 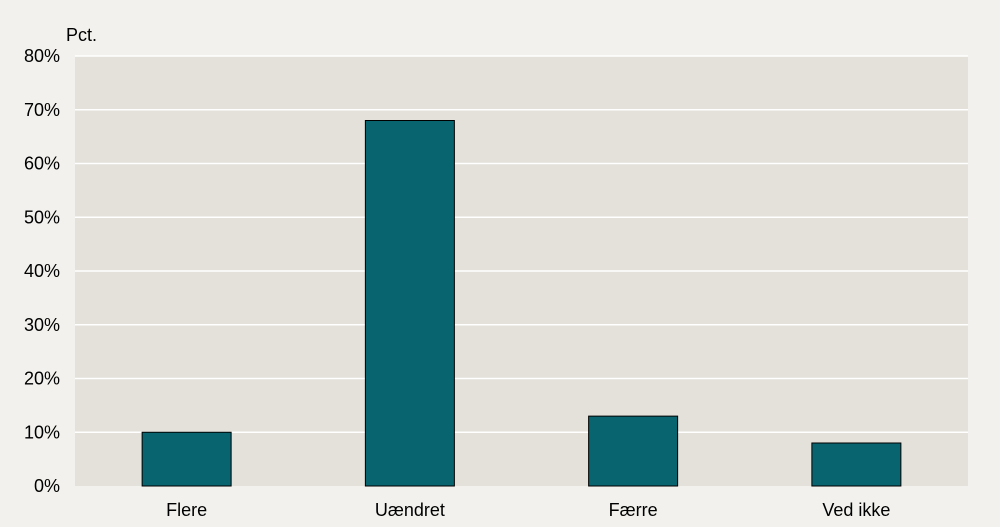 What do you see at coordinates (42, 110) in the screenshot?
I see `y-tick-label: 70%` at bounding box center [42, 110].